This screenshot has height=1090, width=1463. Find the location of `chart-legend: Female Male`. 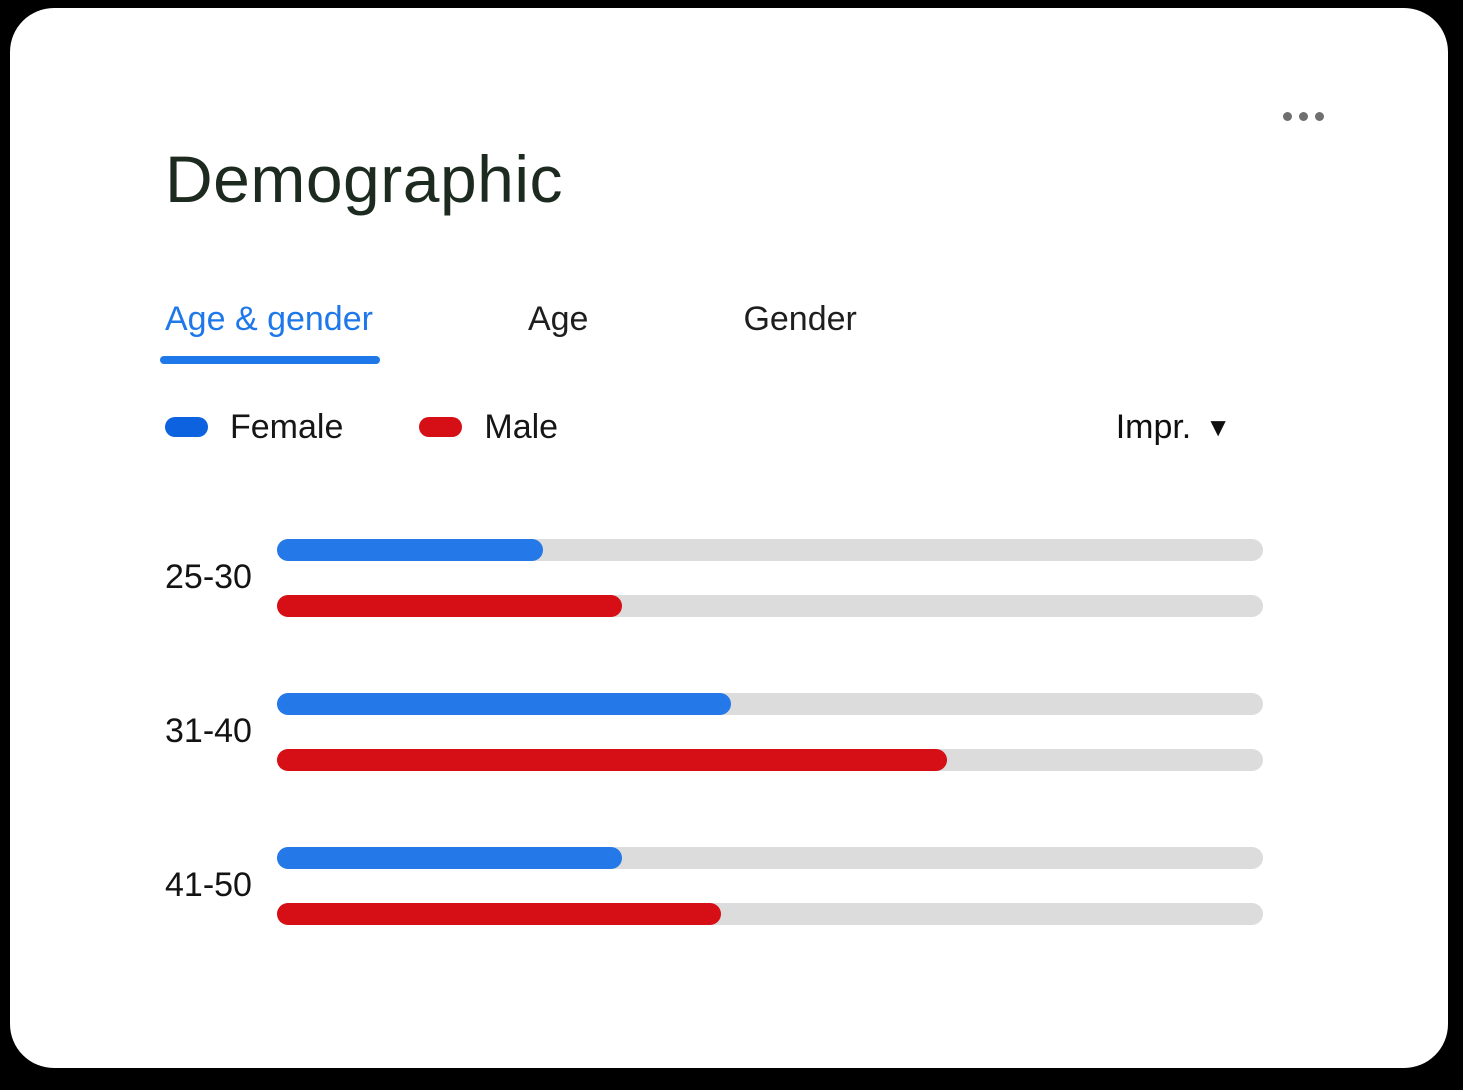

chart-legend: Female Male is located at coordinates (361, 427).